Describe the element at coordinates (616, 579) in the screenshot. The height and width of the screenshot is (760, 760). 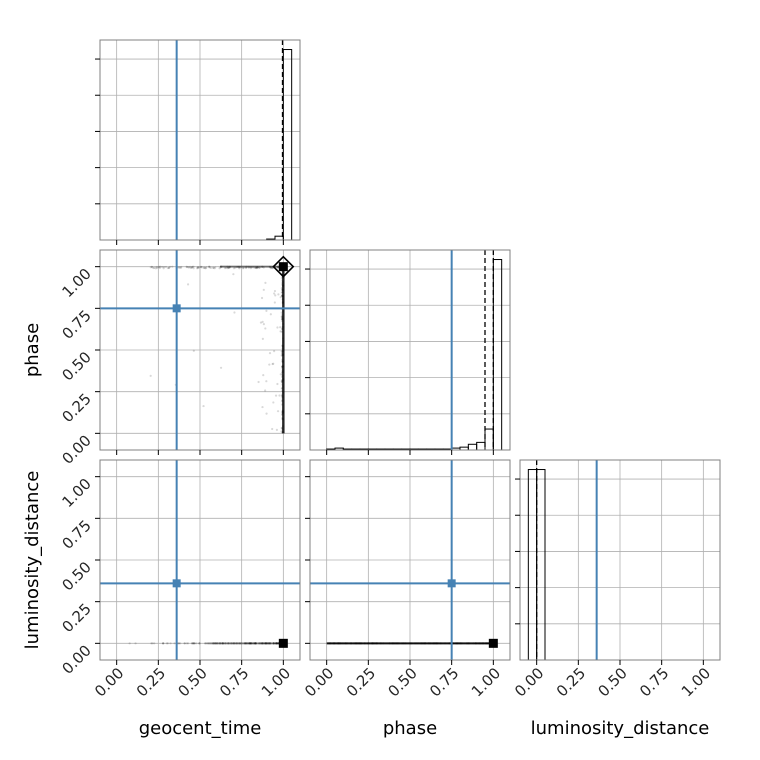
I see `marginal-panel-luminosity-distance: 0.00 0.25 0.50 0.75 1.00` at that location.